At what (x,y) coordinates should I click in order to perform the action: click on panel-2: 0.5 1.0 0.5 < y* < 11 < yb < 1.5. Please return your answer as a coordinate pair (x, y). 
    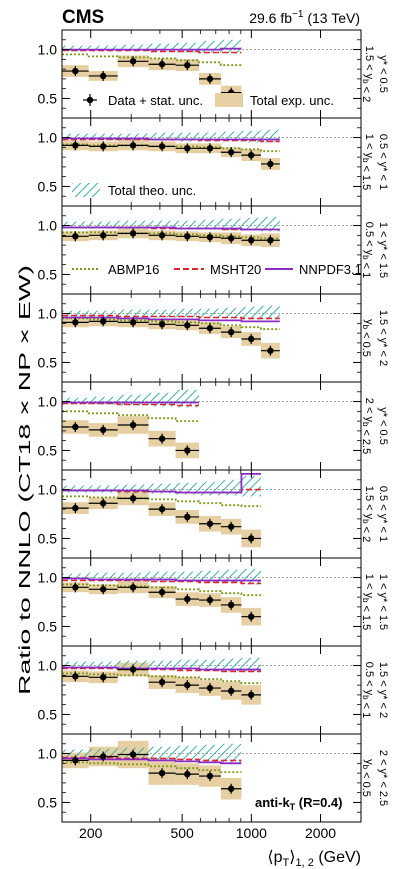
    Looking at the image, I should click on (213, 162).